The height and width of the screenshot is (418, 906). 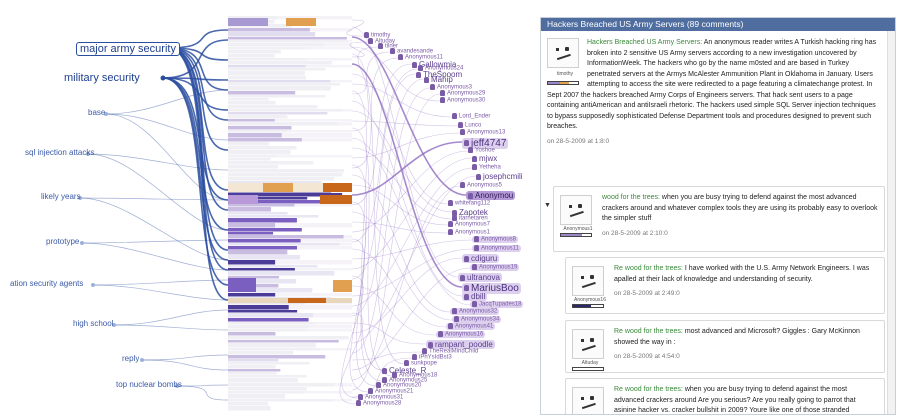 What do you see at coordinates (462, 93) in the screenshot?
I see `user-label: Anonymous29` at bounding box center [462, 93].